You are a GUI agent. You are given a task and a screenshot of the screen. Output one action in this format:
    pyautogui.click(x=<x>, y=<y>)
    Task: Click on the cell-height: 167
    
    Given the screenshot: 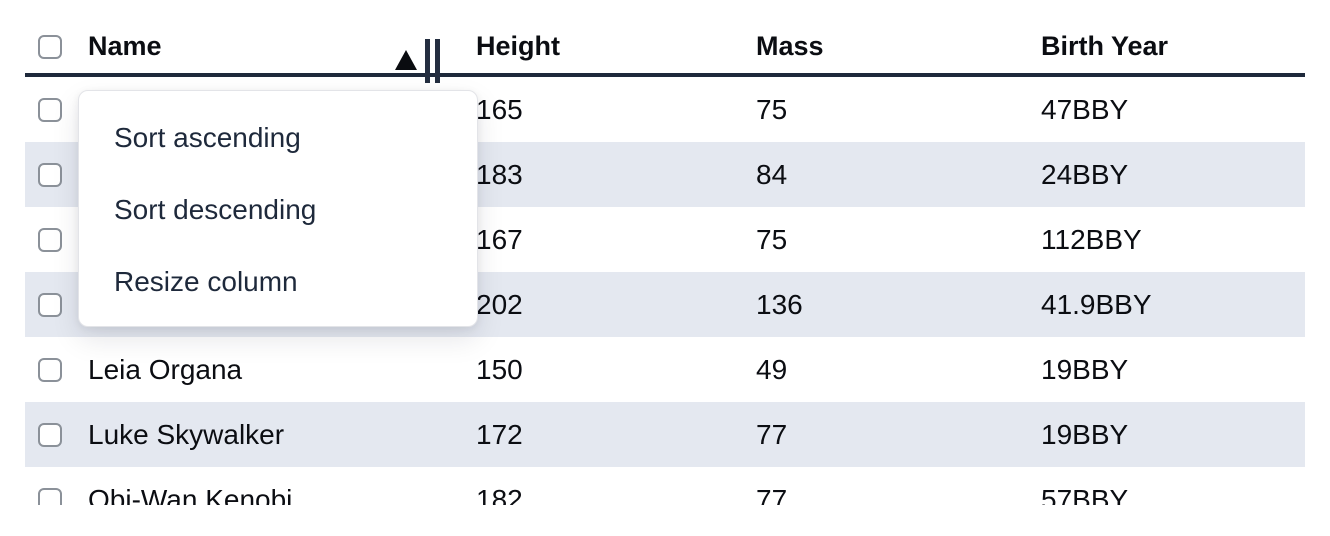 What is the action you would take?
    pyautogui.click(x=499, y=239)
    